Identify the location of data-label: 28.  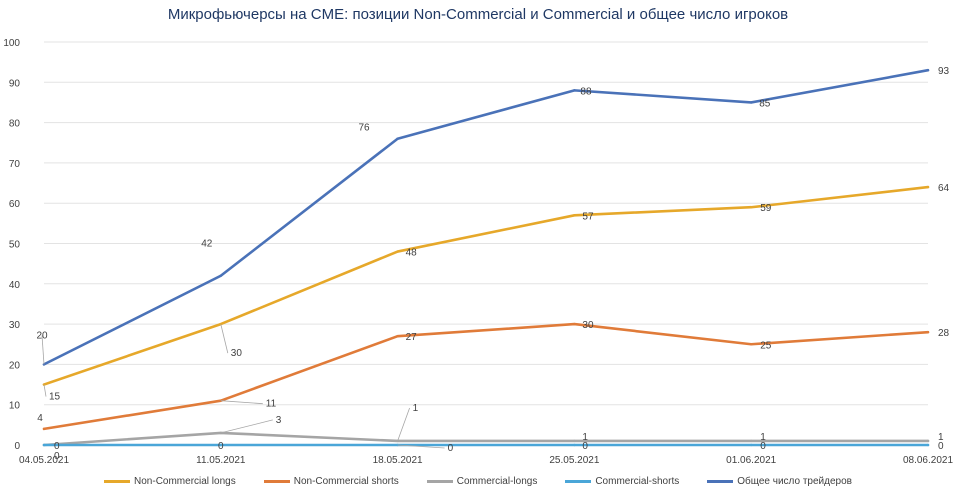
(944, 333).